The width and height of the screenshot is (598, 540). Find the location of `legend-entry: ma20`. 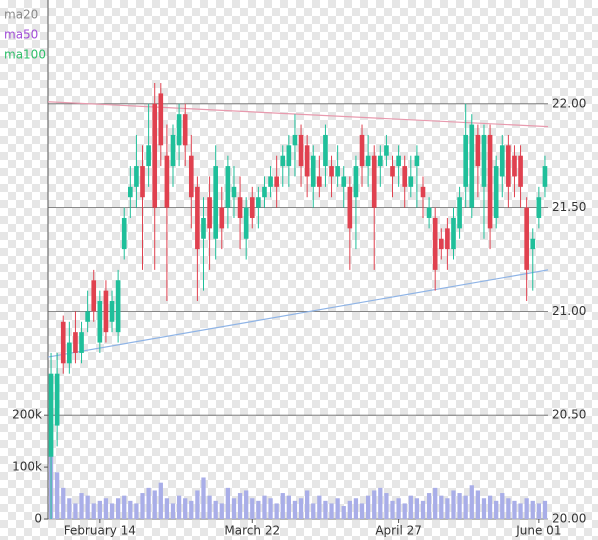

legend-entry: ma20 is located at coordinates (21, 15).